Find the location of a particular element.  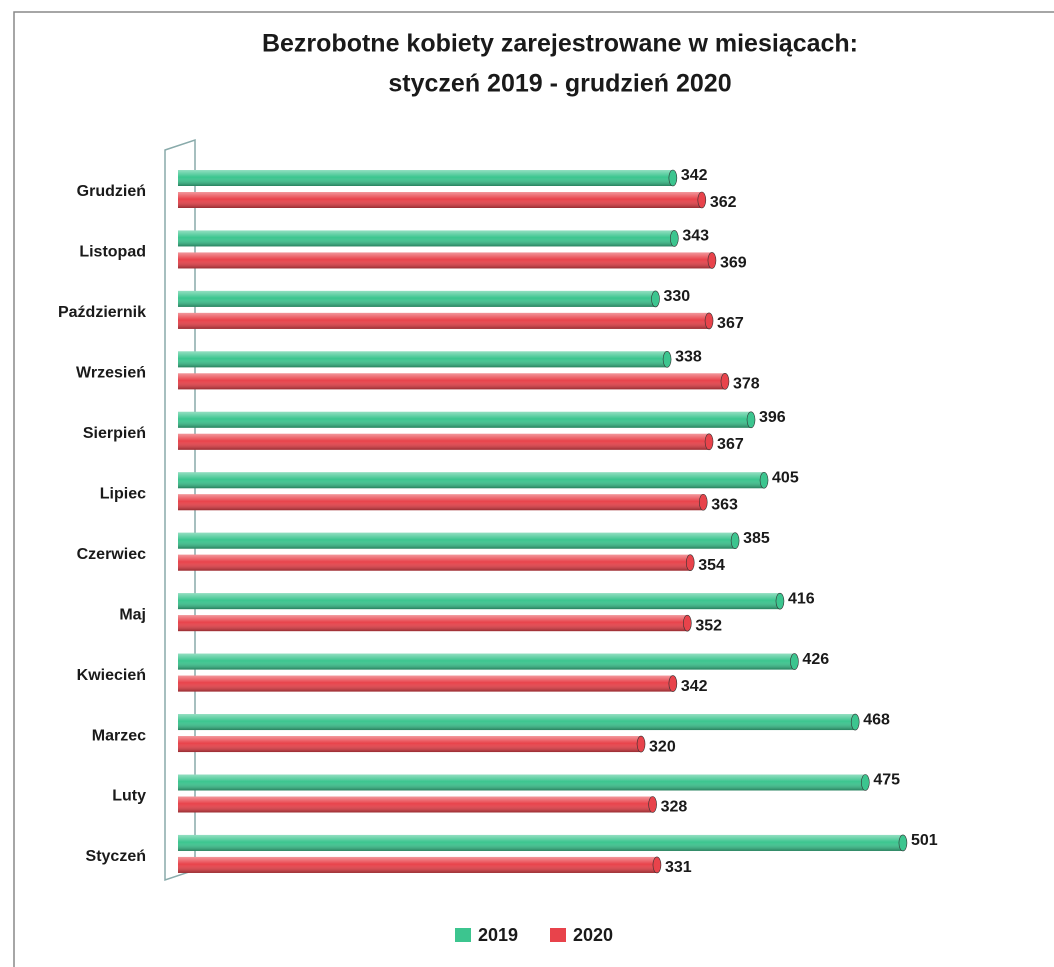

value-label: 416 is located at coordinates (801, 598).